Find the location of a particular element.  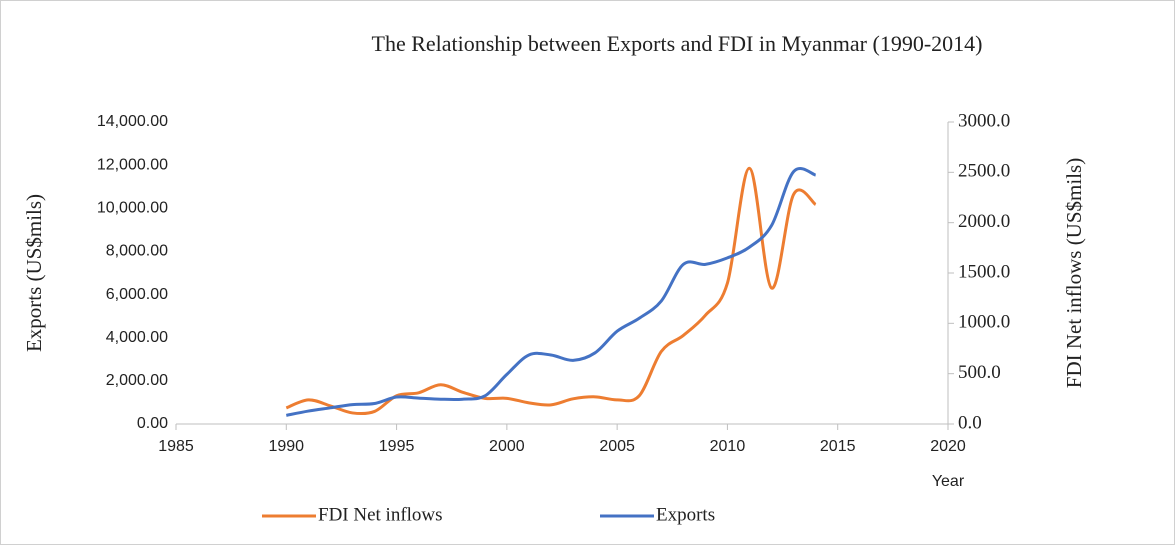

x-tick-label: 2005 is located at coordinates (617, 446).